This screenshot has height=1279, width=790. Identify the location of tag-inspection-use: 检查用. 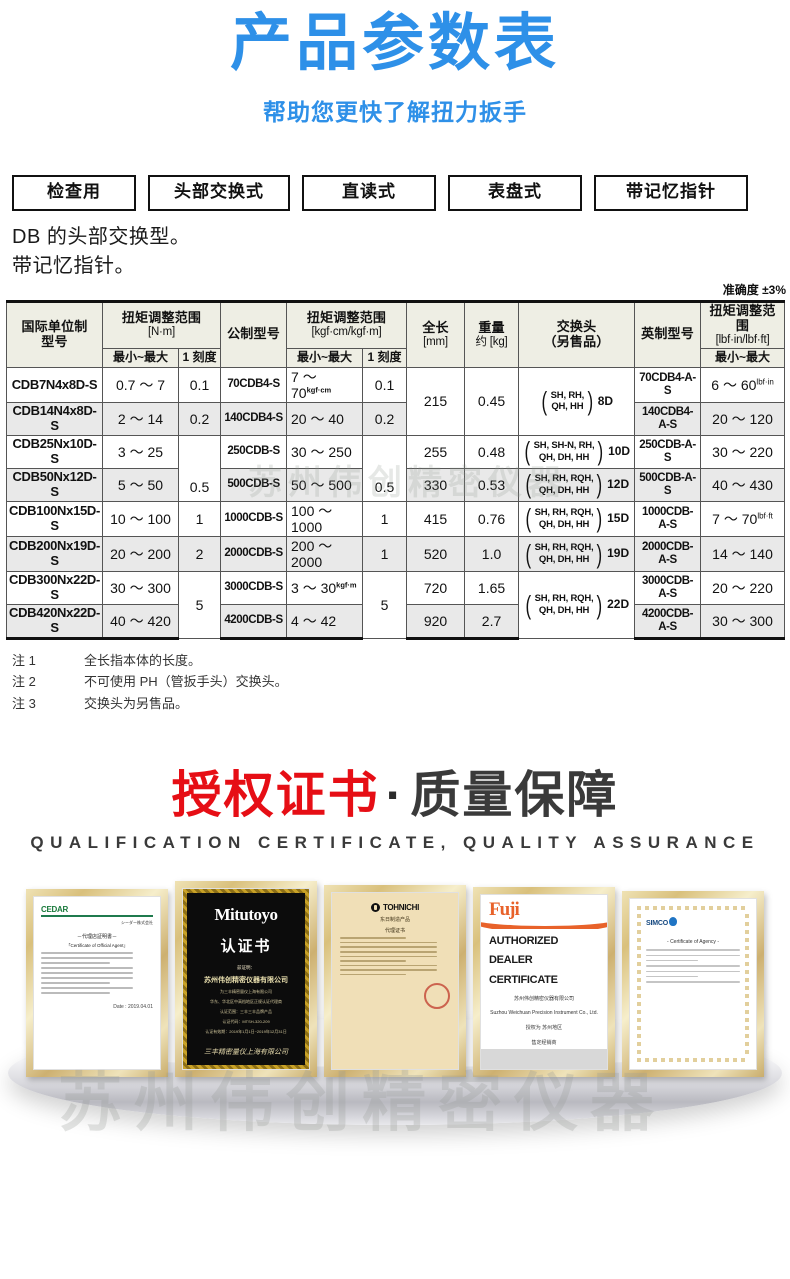
(74, 193).